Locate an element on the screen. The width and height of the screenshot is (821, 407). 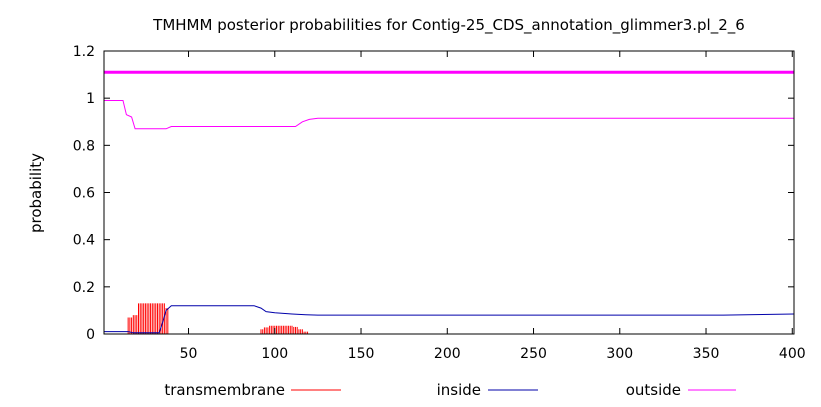
x-tick-label: 350 is located at coordinates (706, 354).